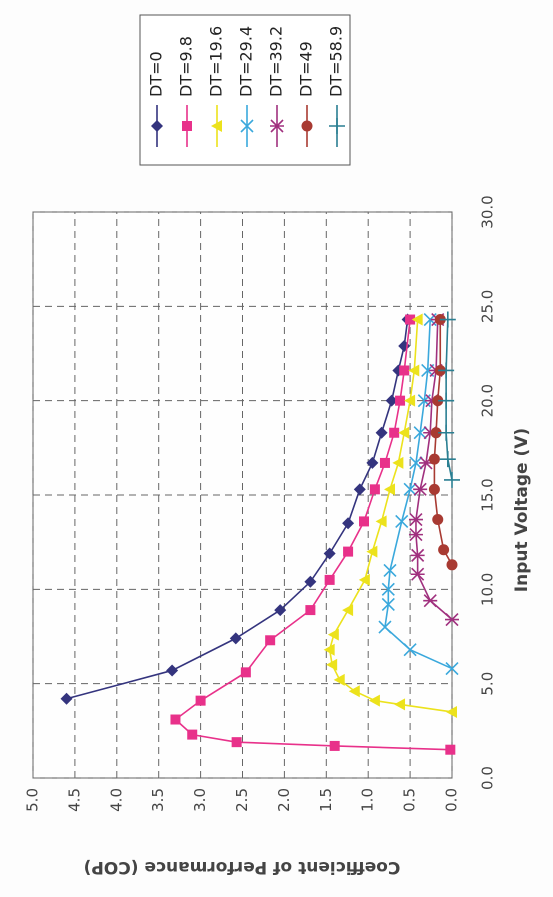 Image resolution: width=553 pixels, height=897 pixels. Describe the element at coordinates (326, 800) in the screenshot. I see `y-tick-label: 1.5` at that location.